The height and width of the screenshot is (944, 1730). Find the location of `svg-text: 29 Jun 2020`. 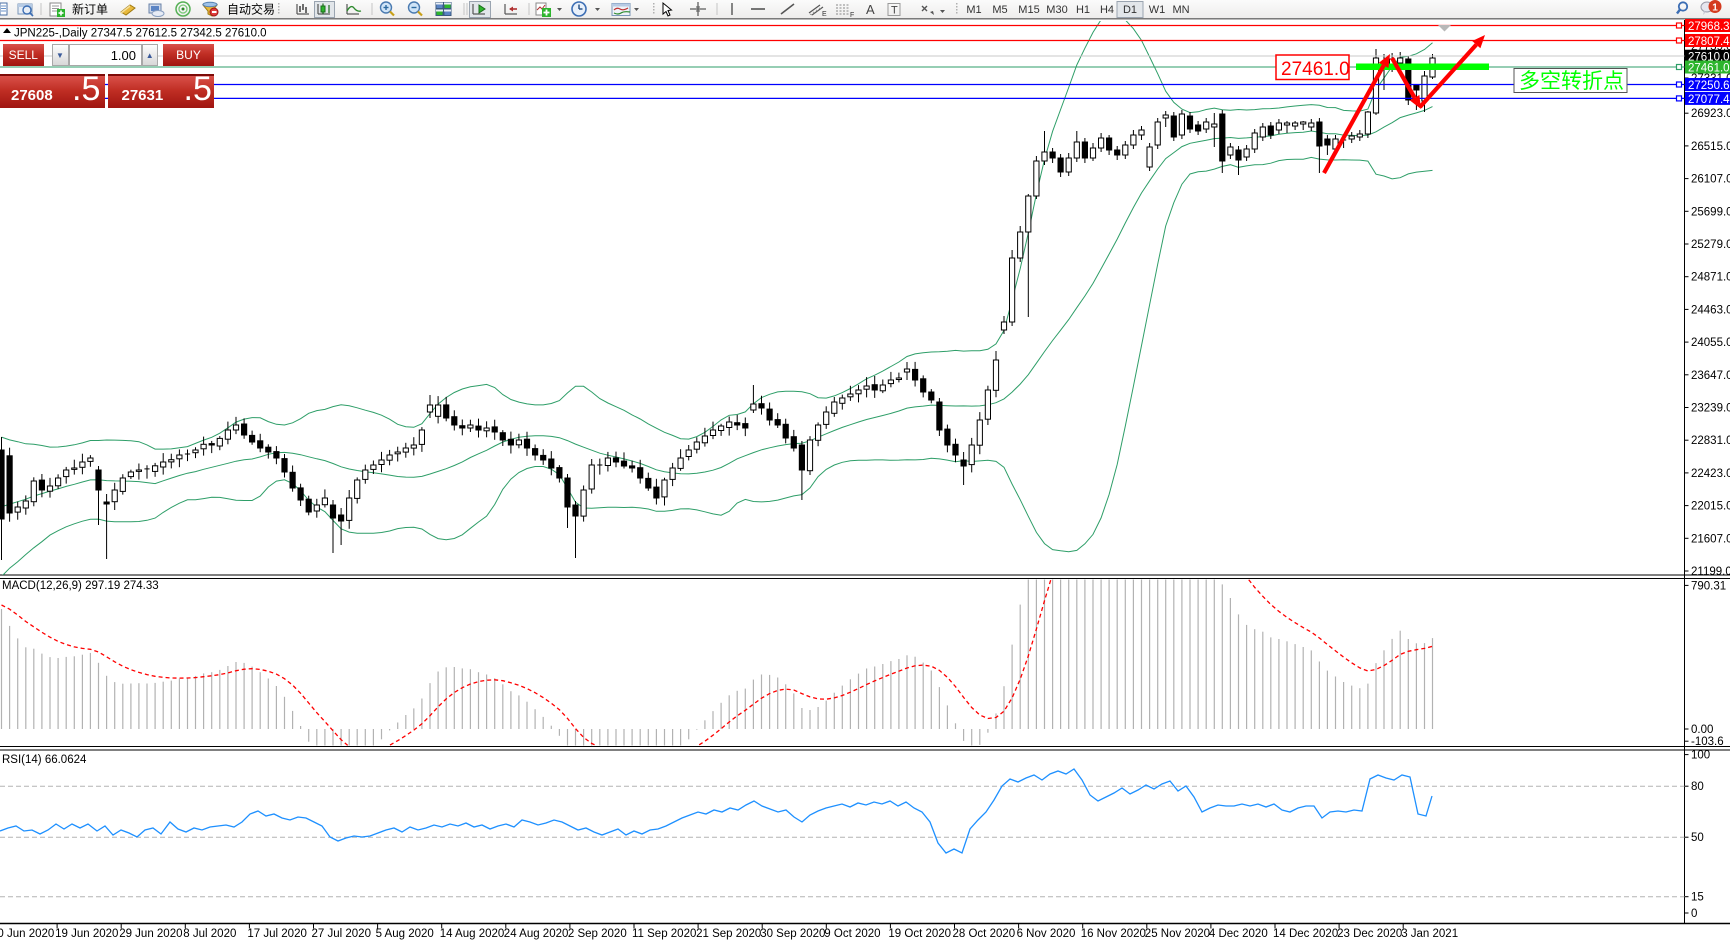

svg-text: 29 Jun 2020 is located at coordinates (150, 934).